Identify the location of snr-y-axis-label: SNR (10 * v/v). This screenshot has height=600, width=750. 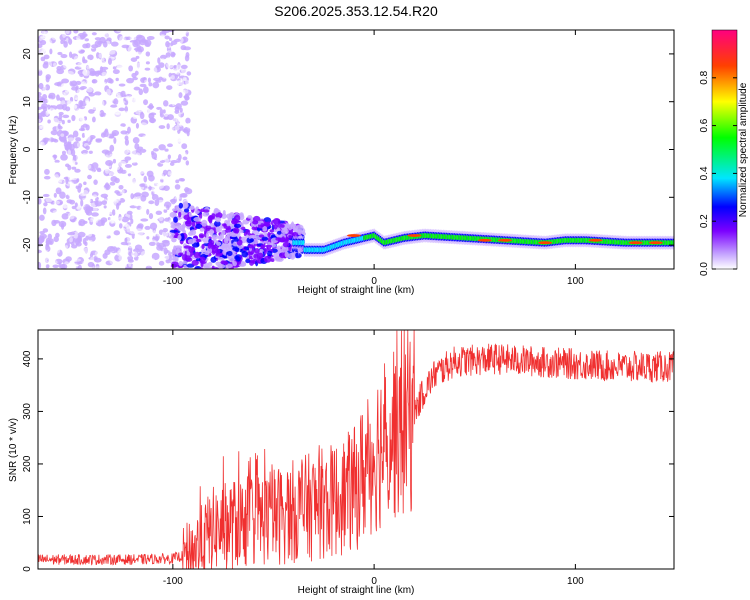
(13, 450).